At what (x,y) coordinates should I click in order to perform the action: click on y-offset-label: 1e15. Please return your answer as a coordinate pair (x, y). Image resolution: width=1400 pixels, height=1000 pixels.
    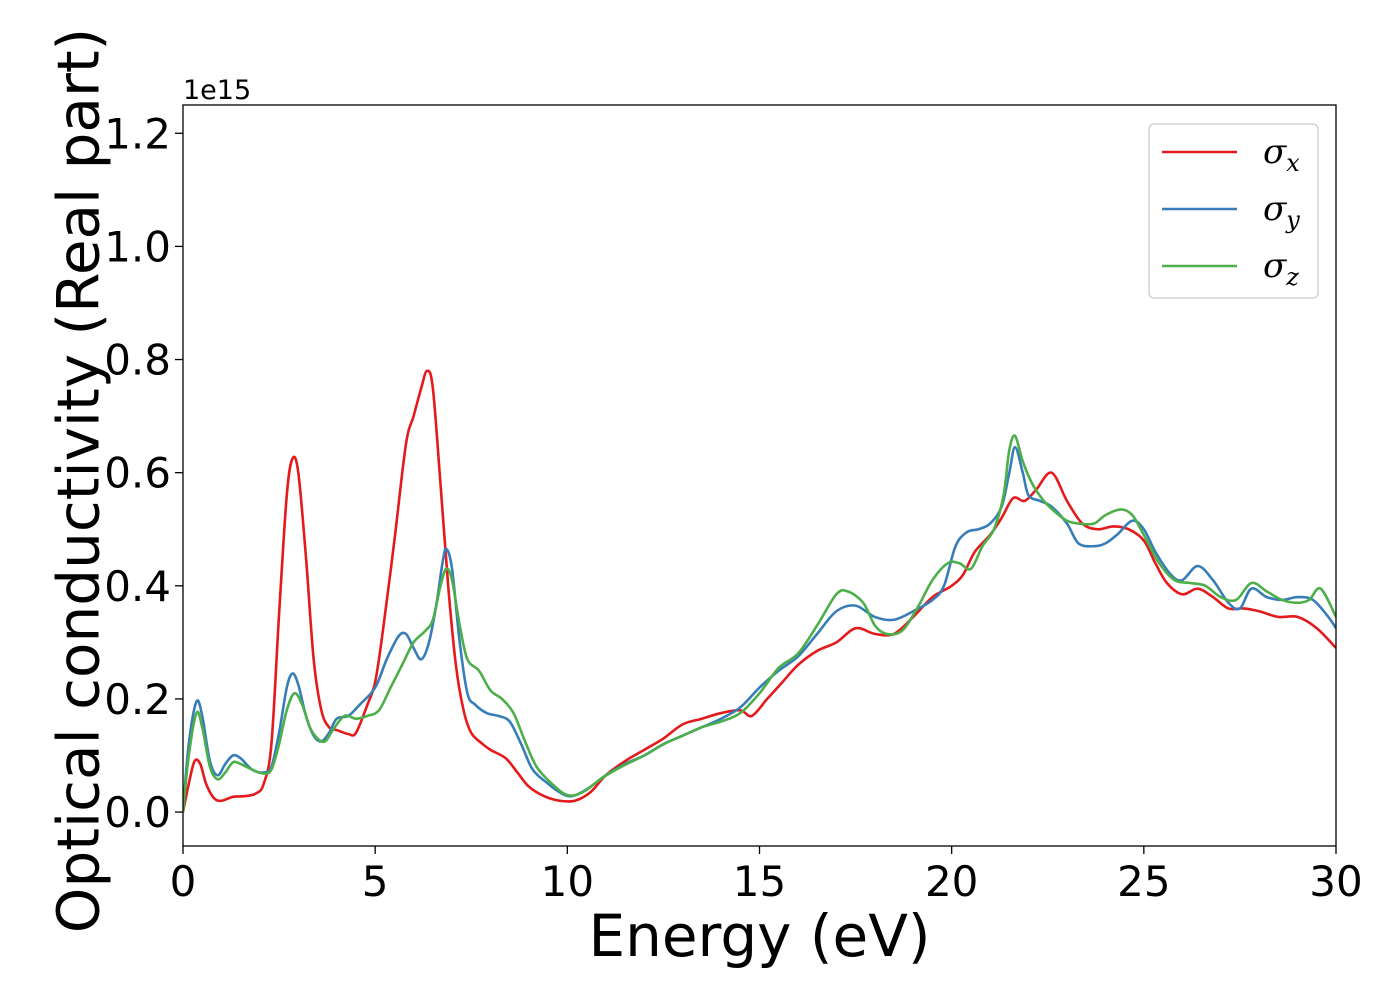
    Looking at the image, I should click on (217, 90).